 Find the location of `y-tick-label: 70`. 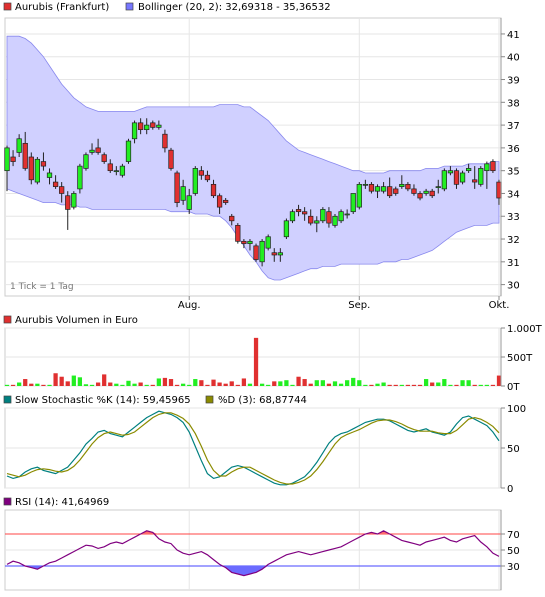

y-tick-label: 70 is located at coordinates (513, 535).